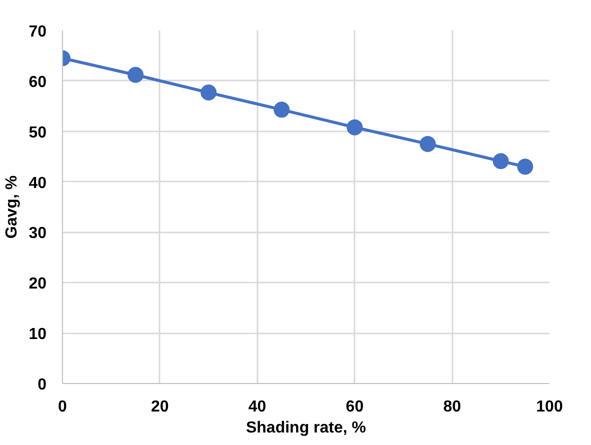  I want to click on x-tick-label: 80, so click(452, 407).